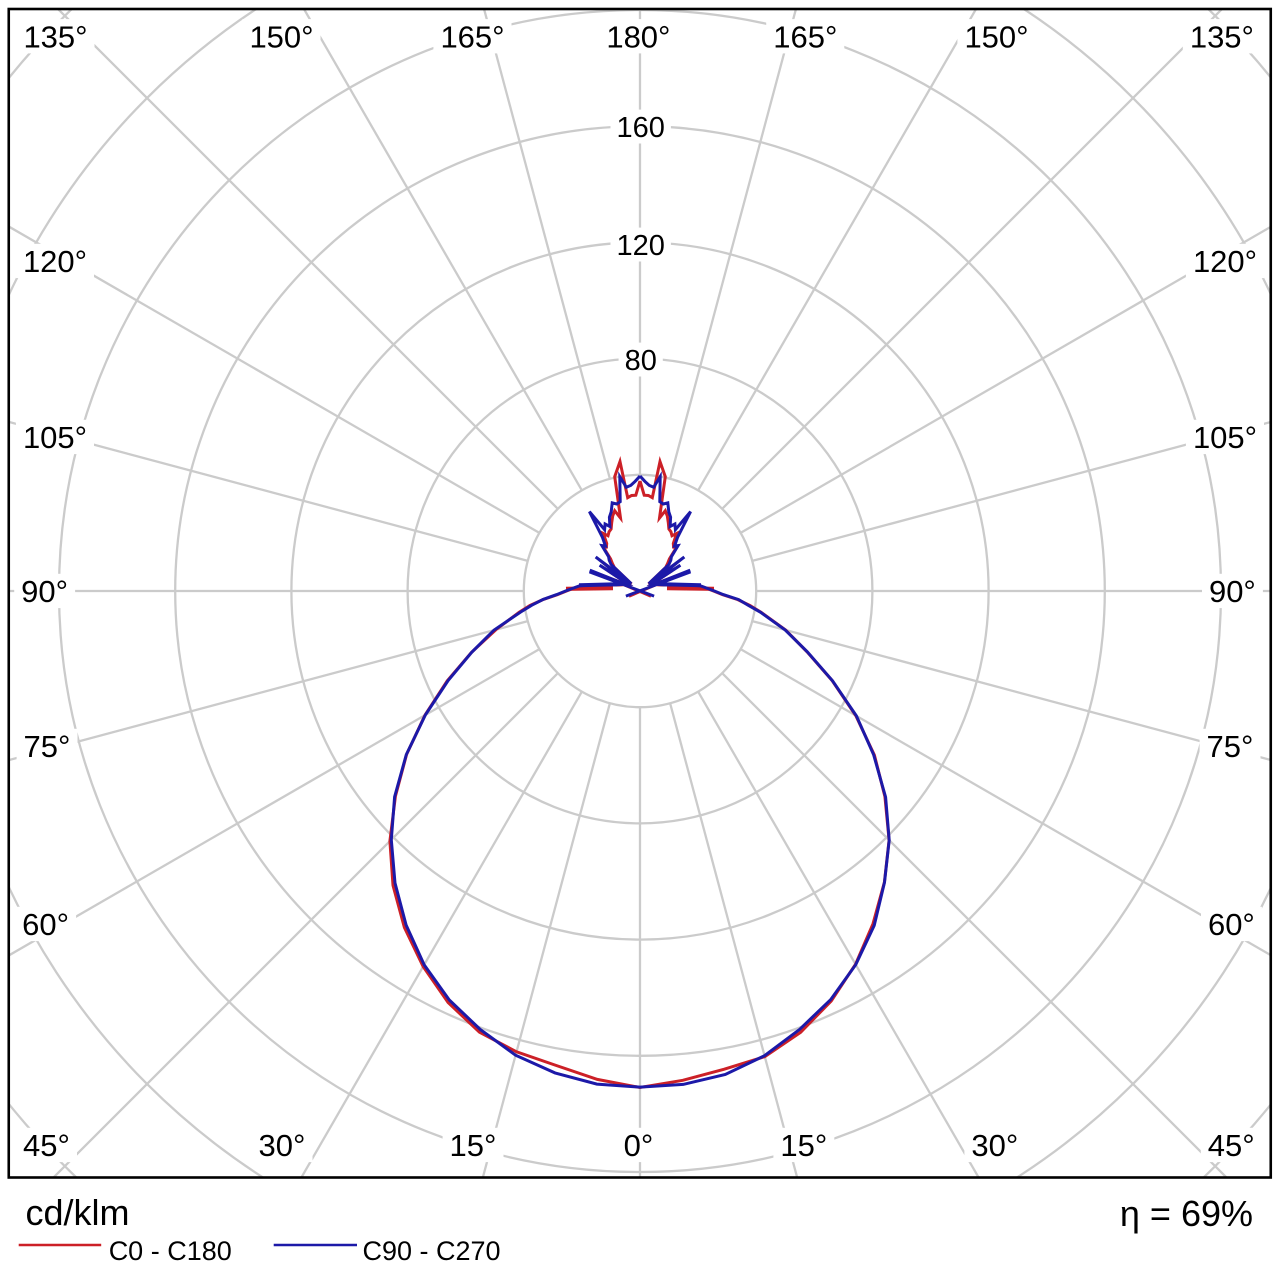 The height and width of the screenshot is (1285, 1280). I want to click on svg-text: η = 69%, so click(1186, 1213).